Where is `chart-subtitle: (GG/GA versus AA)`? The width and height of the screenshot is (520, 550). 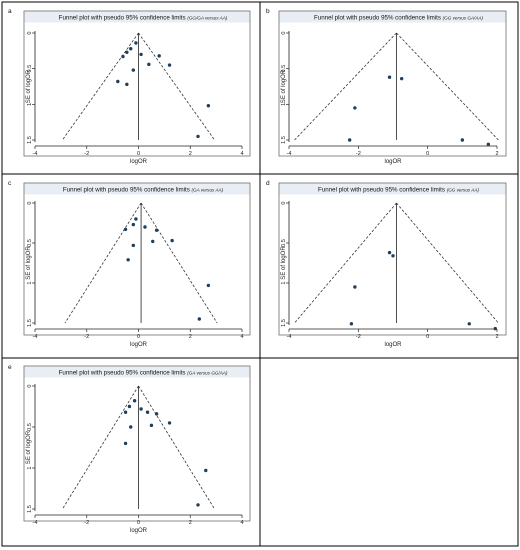
chart-subtitle: (GG/GA versus AA) is located at coordinates (207, 17).